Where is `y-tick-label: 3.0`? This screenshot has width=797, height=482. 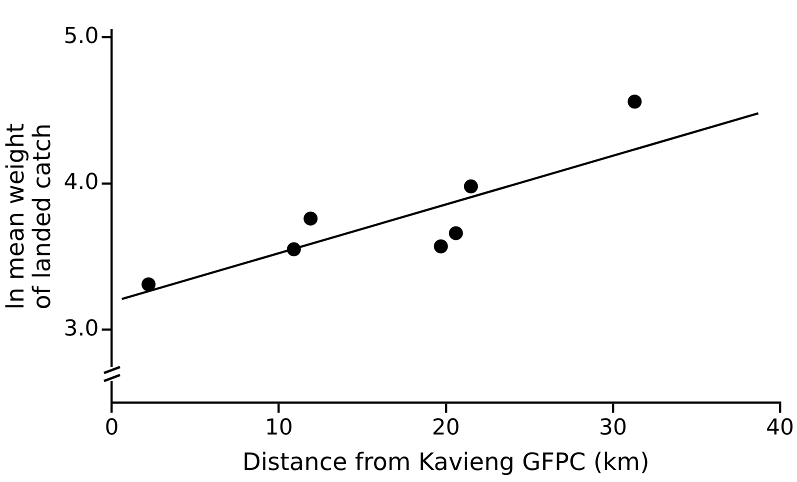
y-tick-label: 3.0 is located at coordinates (81, 329).